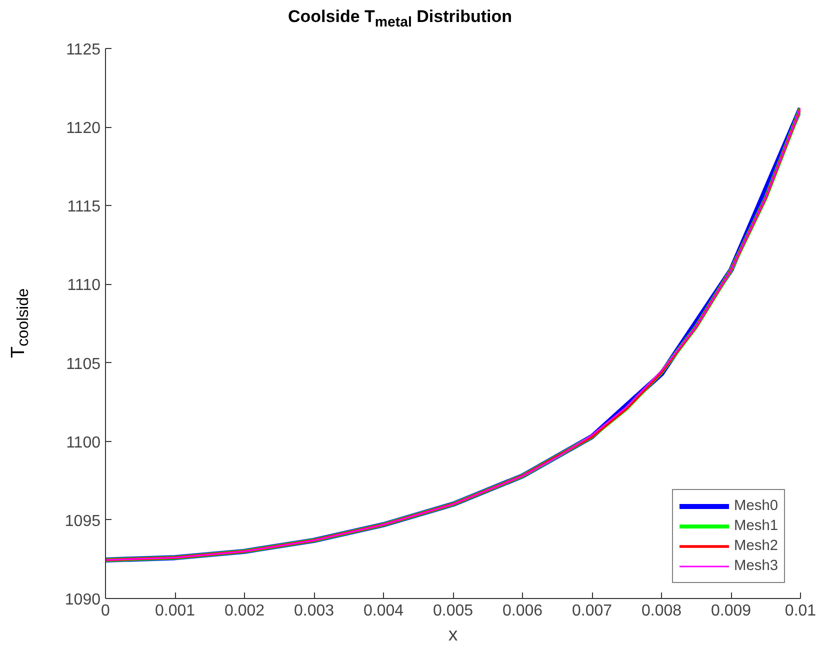 The width and height of the screenshot is (821, 663). What do you see at coordinates (175, 611) in the screenshot?
I see `x-tick-label: 0.001` at bounding box center [175, 611].